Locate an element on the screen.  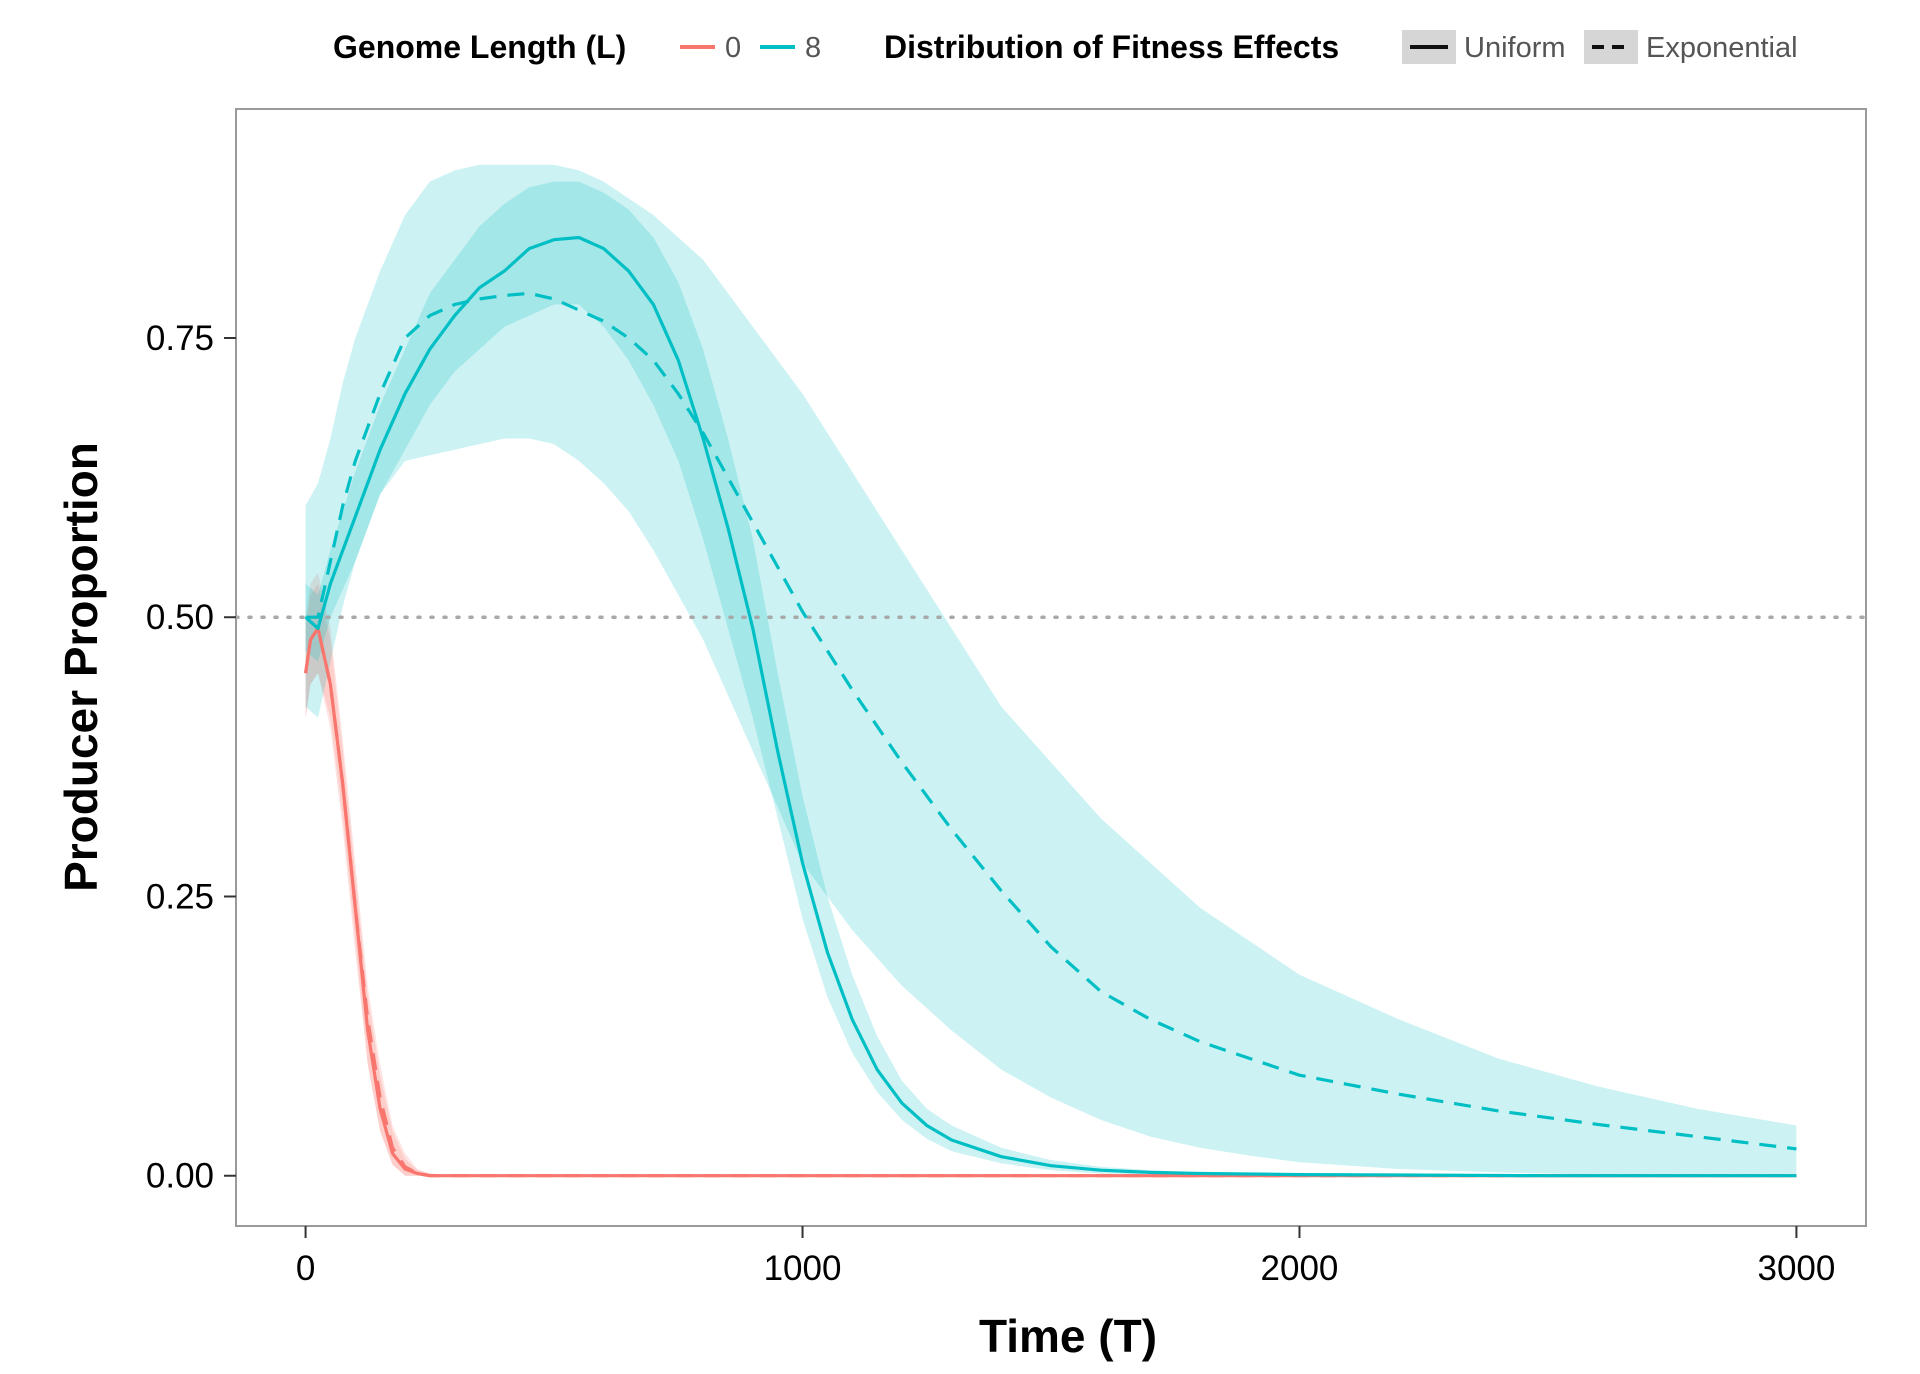
x-tick-label: 0 is located at coordinates (305, 1268).